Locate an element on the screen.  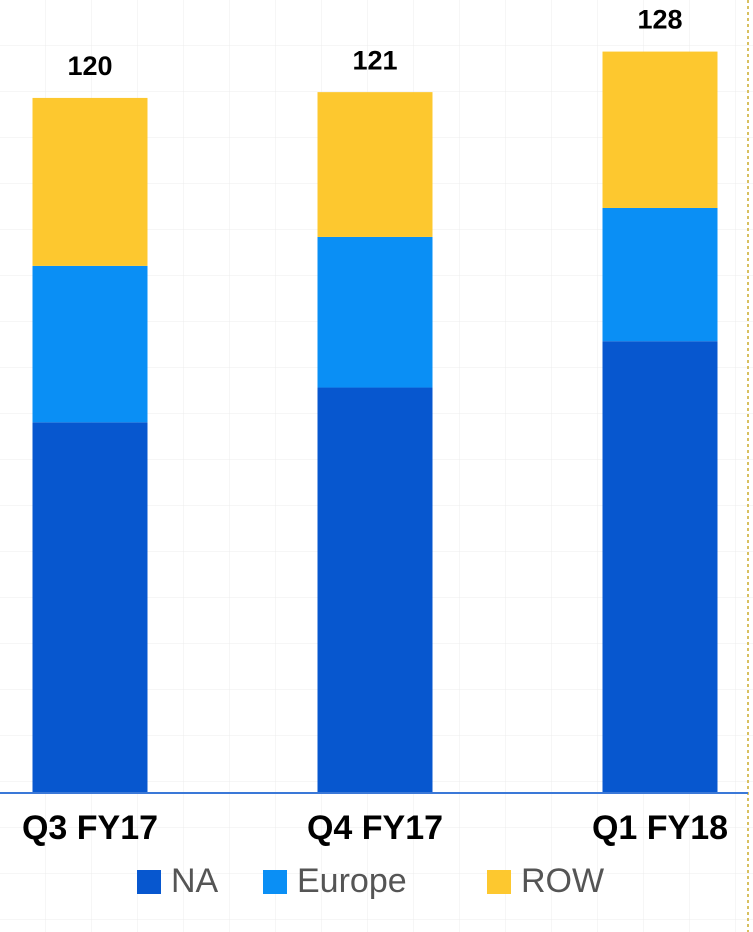
x-tick-label: Q1 FY18 is located at coordinates (660, 828).